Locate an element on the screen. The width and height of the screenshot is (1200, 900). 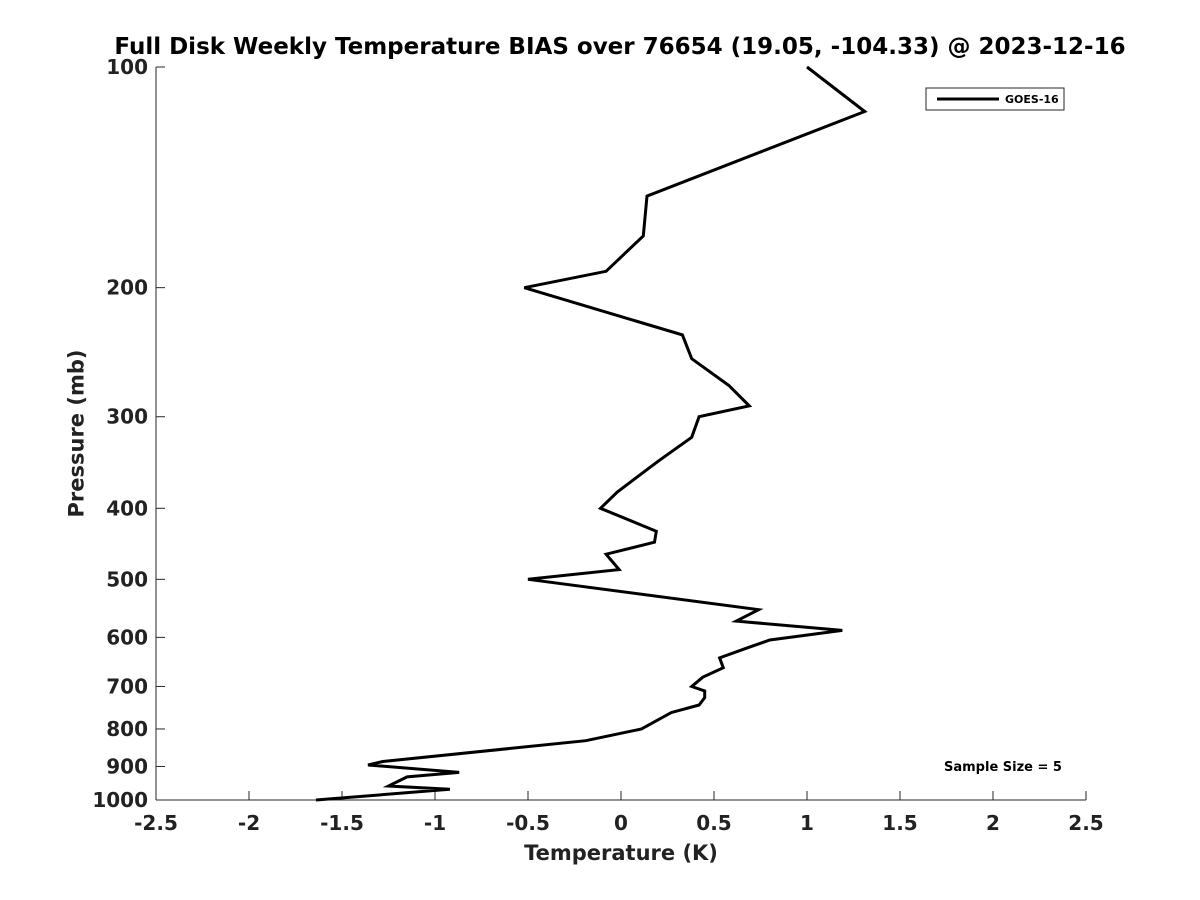
x-tick-label: 0.5 is located at coordinates (713, 823).